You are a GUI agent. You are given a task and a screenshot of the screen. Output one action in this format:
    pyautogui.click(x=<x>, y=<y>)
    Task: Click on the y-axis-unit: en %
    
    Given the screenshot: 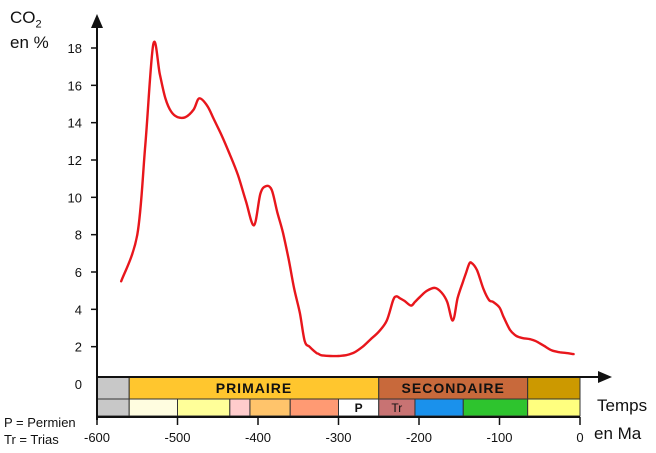 What is the action you would take?
    pyautogui.click(x=29, y=42)
    